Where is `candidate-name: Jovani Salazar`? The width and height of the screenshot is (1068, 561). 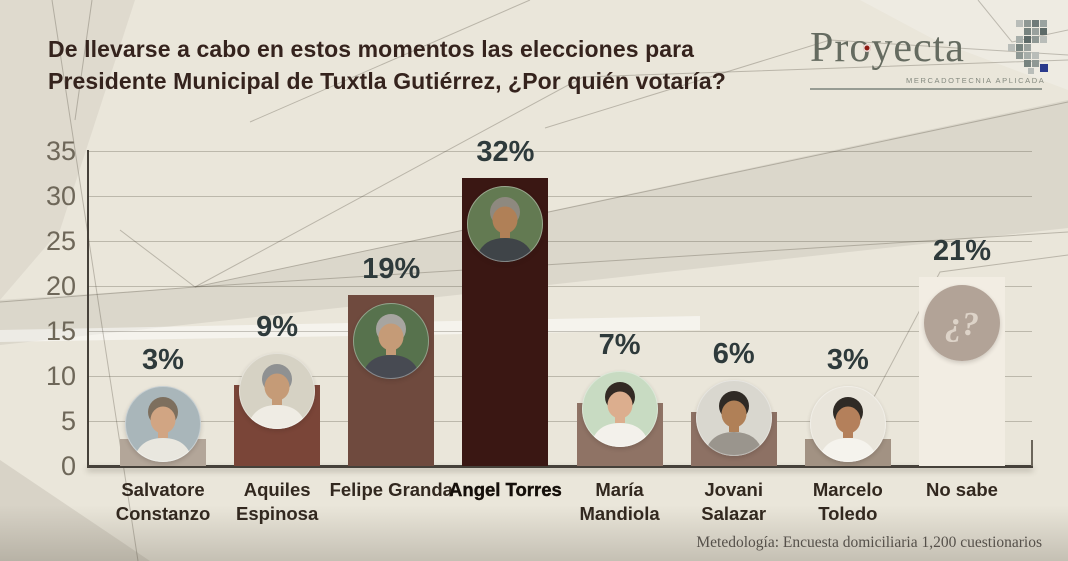
candidate-name: Jovani Salazar is located at coordinates (734, 502).